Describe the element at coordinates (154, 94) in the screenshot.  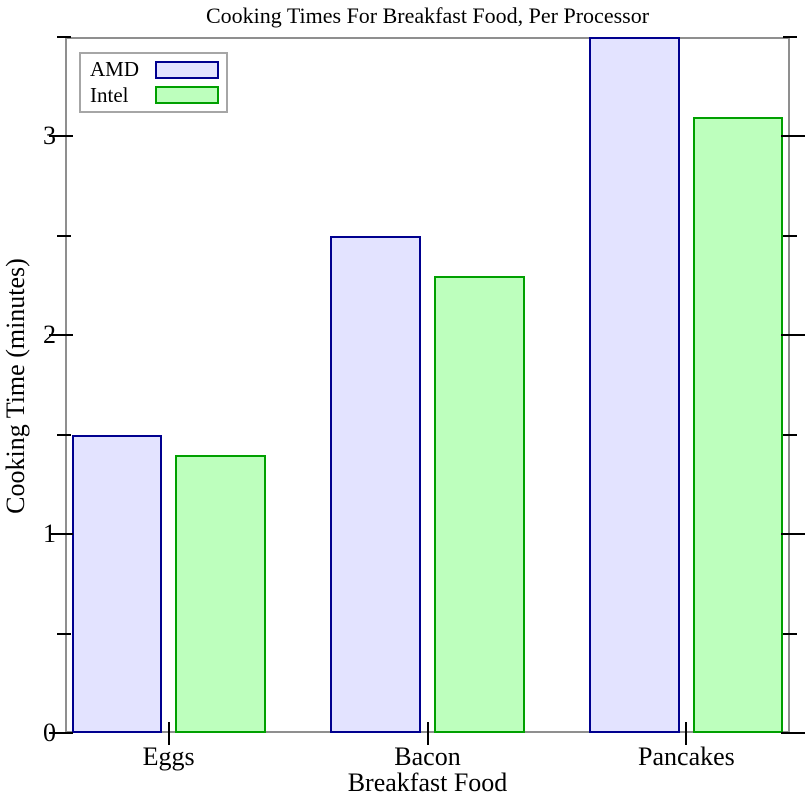
I see `legend-item-intel: Intel` at that location.